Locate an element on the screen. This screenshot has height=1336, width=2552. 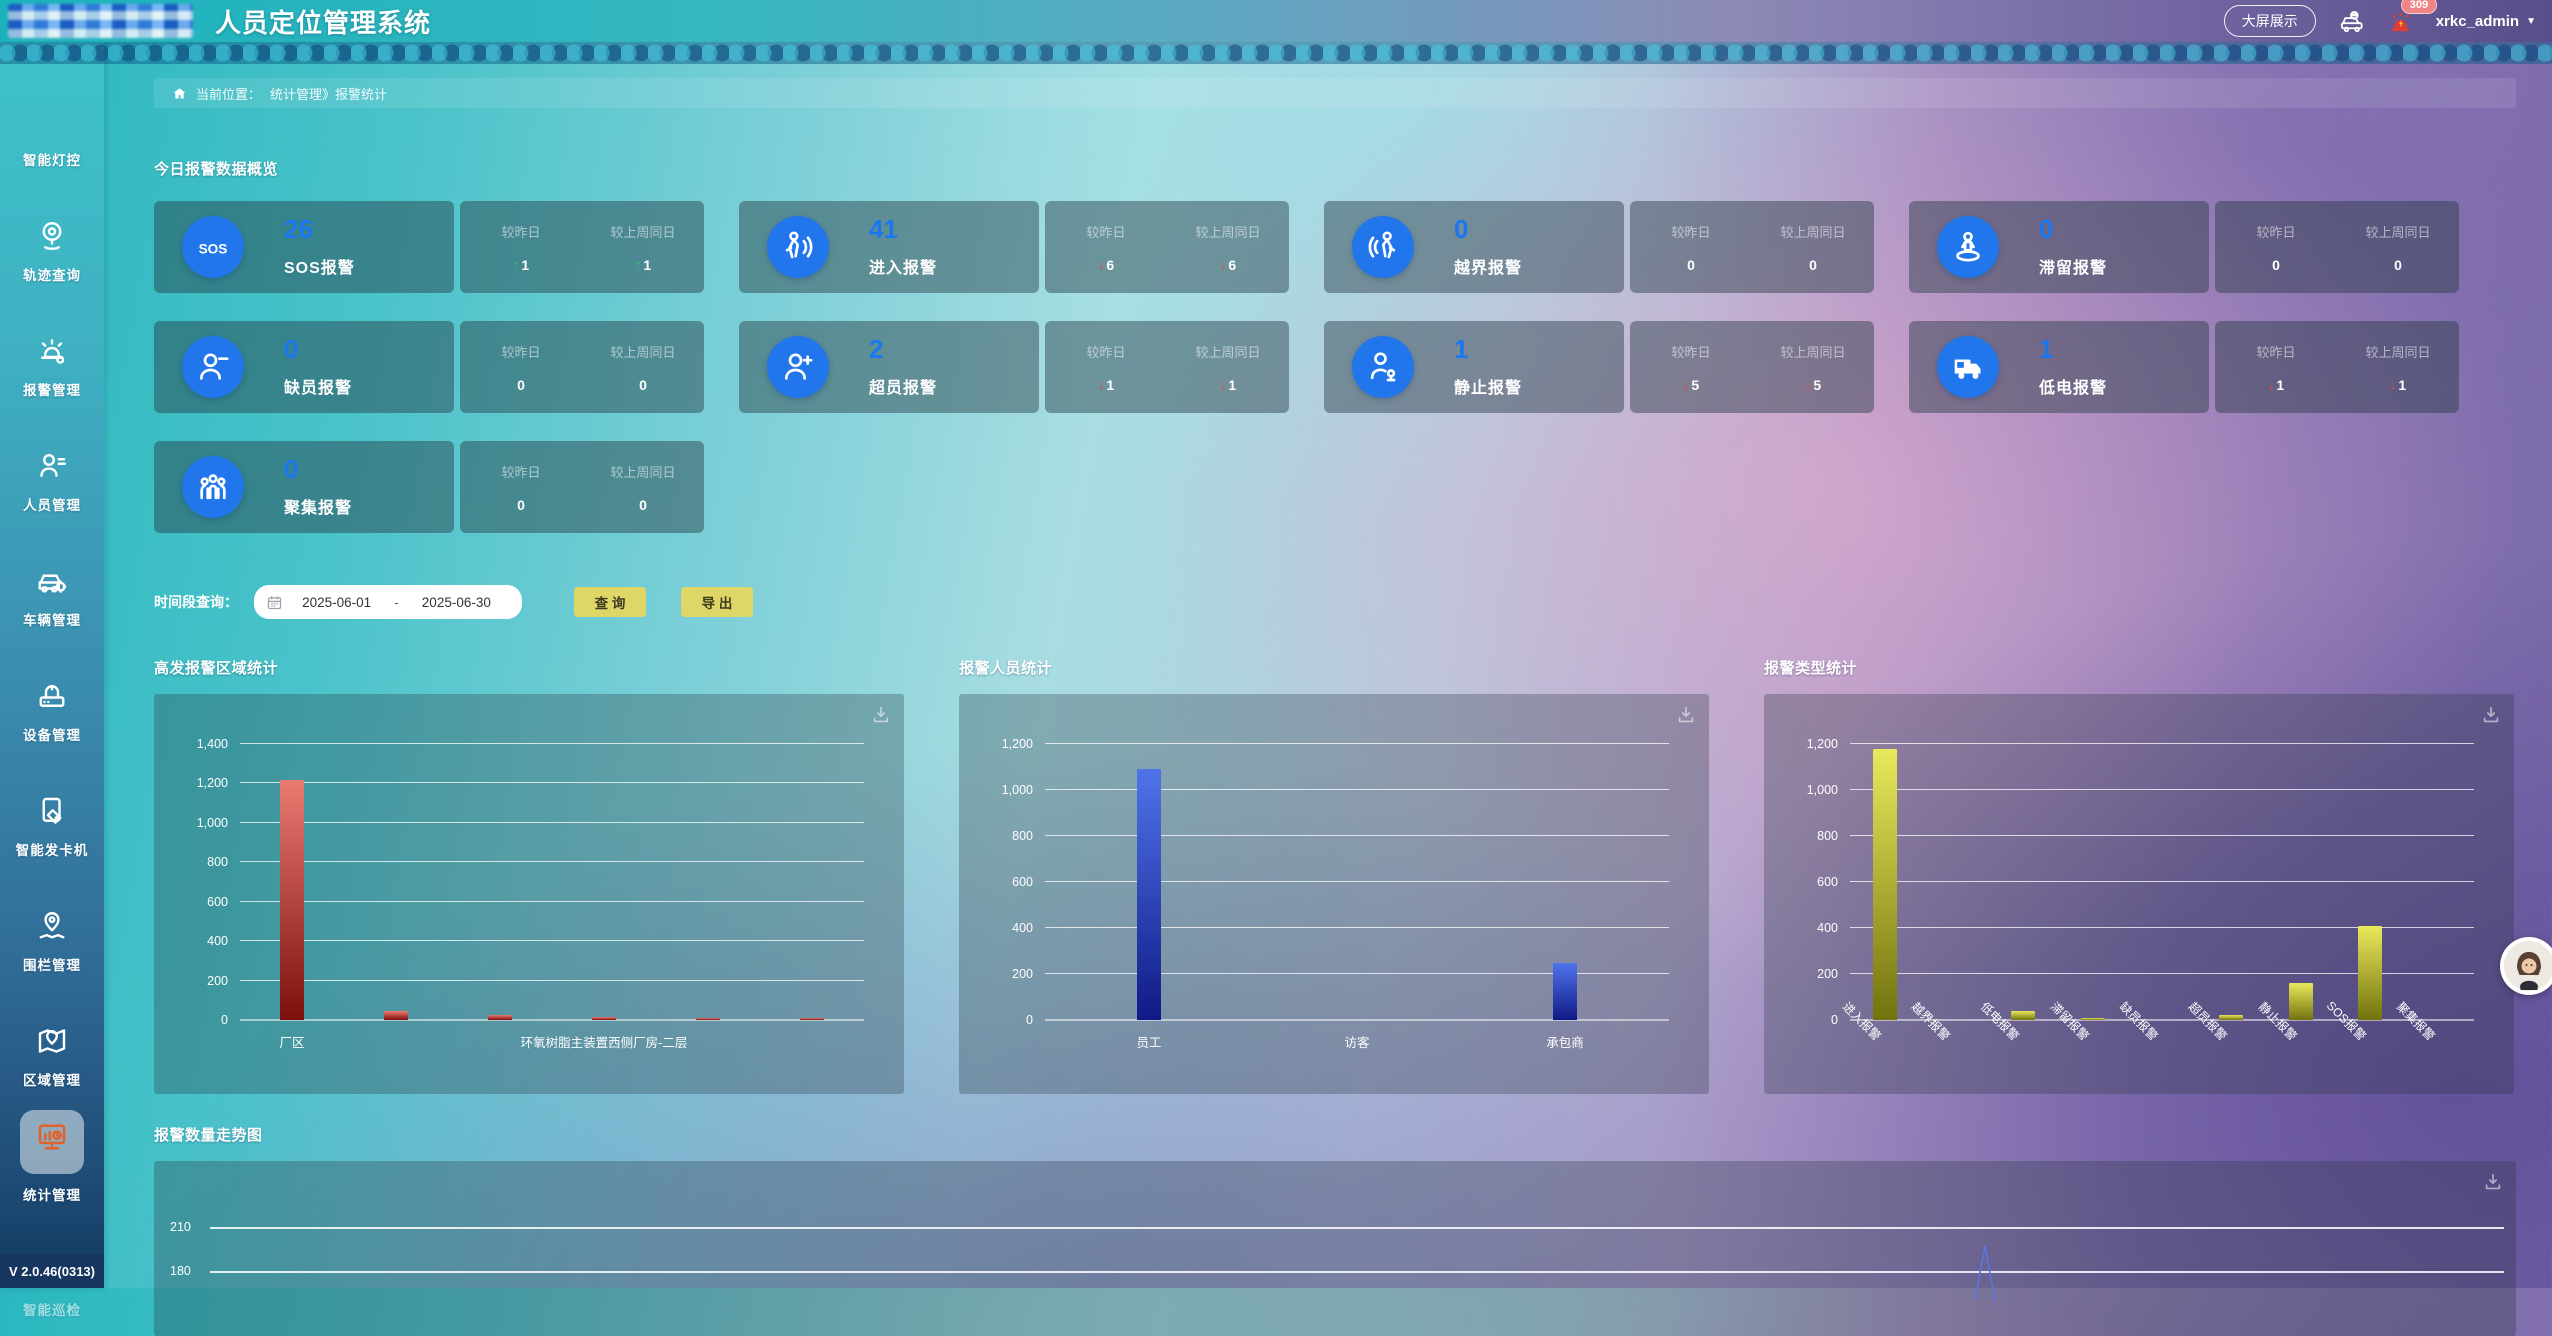
sidebar-item-label: 设备管理 is located at coordinates (52, 735).